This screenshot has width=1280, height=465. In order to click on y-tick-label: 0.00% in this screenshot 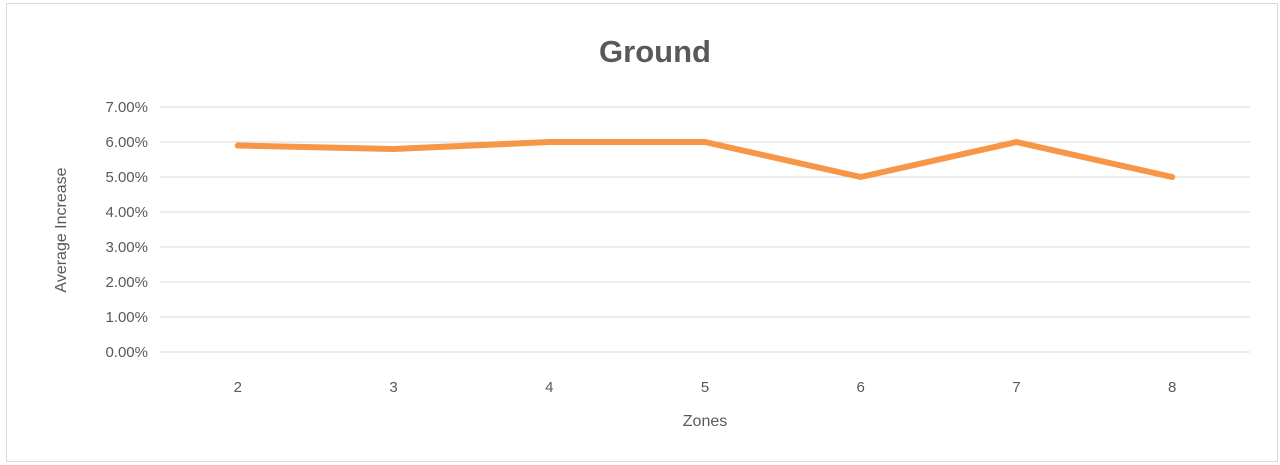, I will do `click(126, 352)`.